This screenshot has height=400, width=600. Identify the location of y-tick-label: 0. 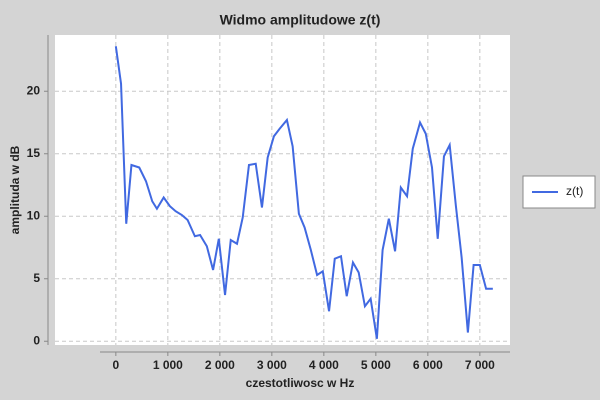
(36, 340).